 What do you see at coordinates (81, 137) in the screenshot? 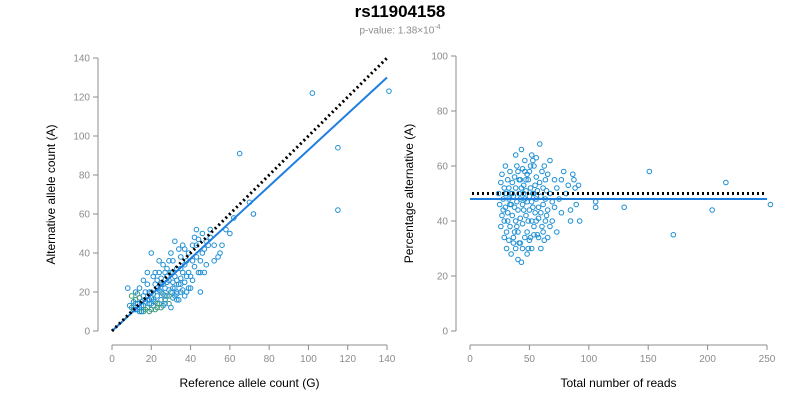
I see `y-tick-label: 100` at bounding box center [81, 137].